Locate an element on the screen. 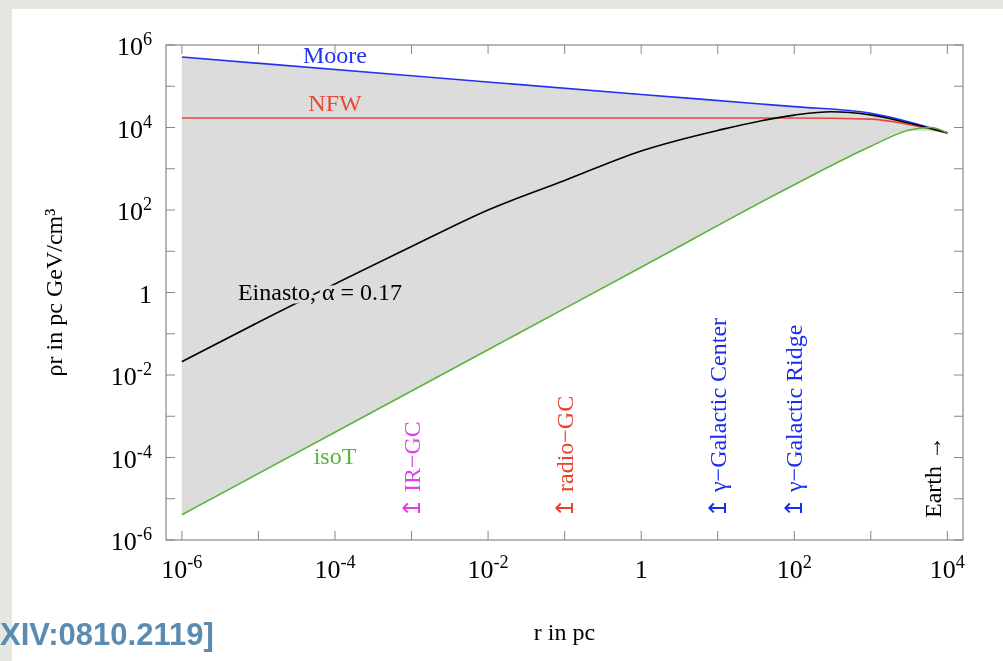  series-label: Moore is located at coordinates (335, 54).